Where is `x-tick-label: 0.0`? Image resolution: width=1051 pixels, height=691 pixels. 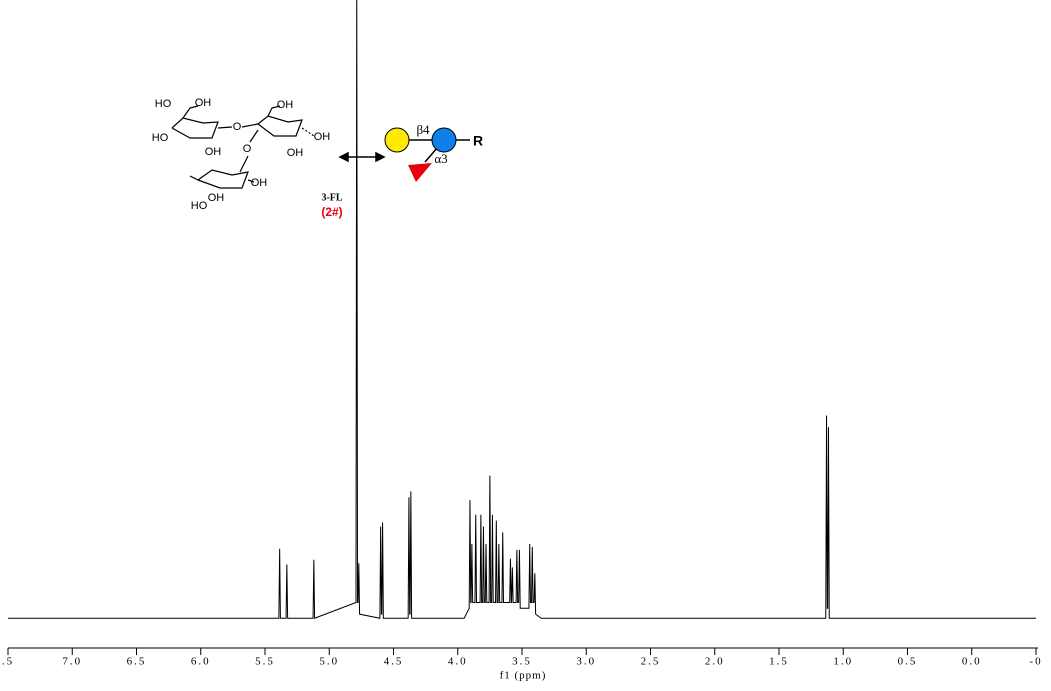 x-tick-label: 0.0 is located at coordinates (972, 662).